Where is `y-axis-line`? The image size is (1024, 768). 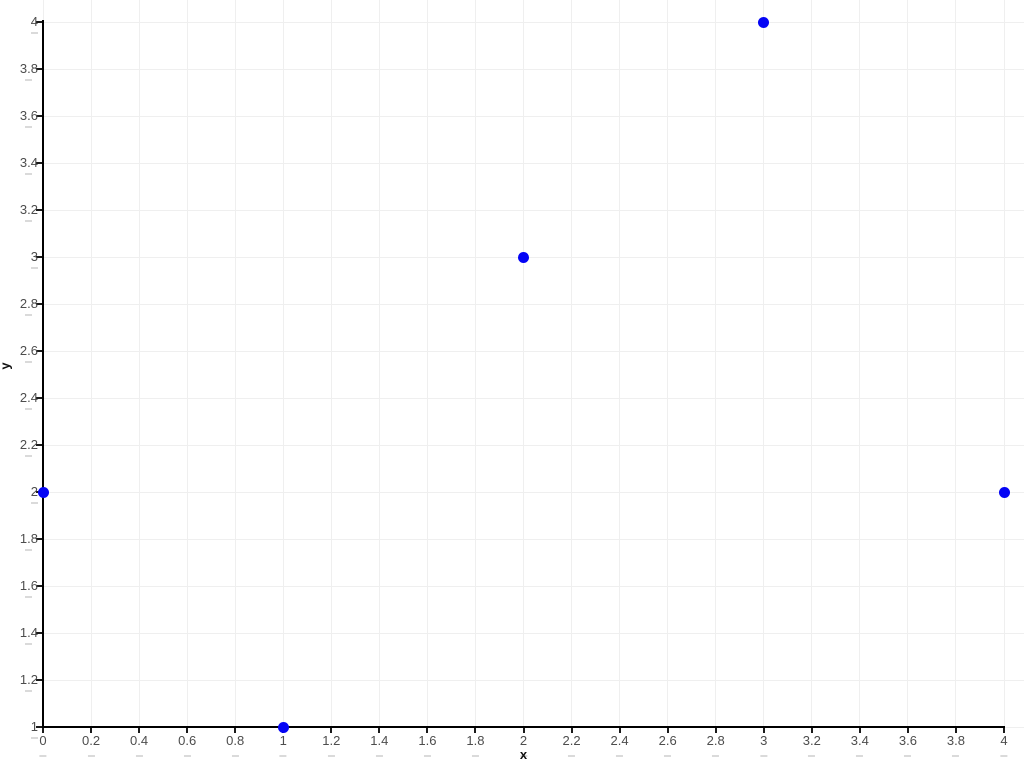
y-axis-line is located at coordinates (43, 374).